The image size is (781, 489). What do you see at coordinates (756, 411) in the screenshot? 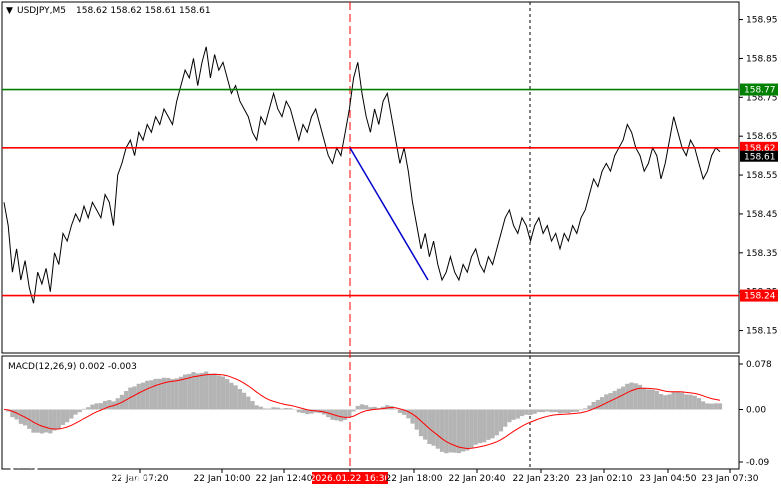
I see `macd-tick-label: 0.00` at bounding box center [756, 411].